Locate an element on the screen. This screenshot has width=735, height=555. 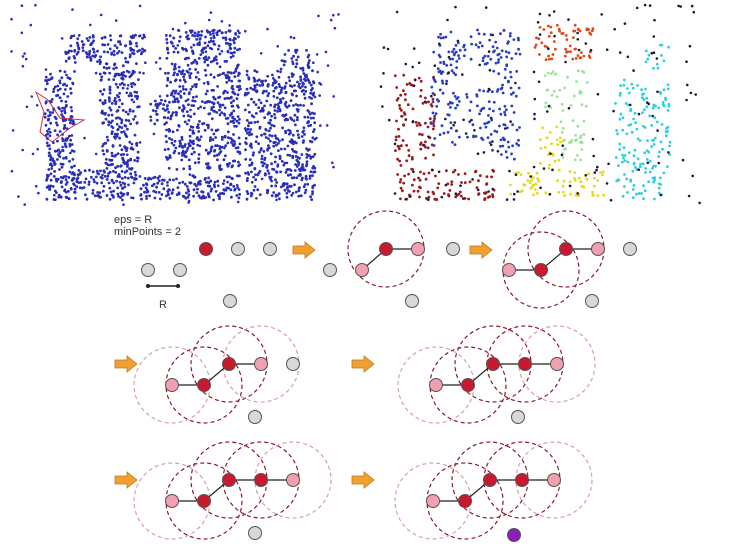
cluster-trace is located at coordinates (60, 116).